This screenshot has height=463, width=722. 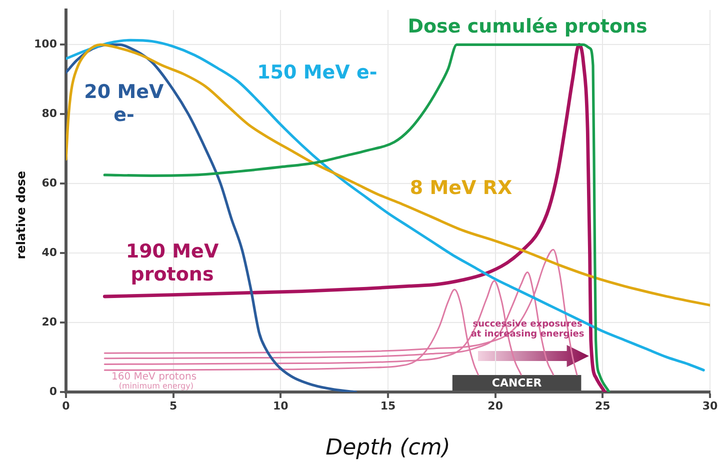 What do you see at coordinates (281, 405) in the screenshot?
I see `x-tick-label: 10` at bounding box center [281, 405].